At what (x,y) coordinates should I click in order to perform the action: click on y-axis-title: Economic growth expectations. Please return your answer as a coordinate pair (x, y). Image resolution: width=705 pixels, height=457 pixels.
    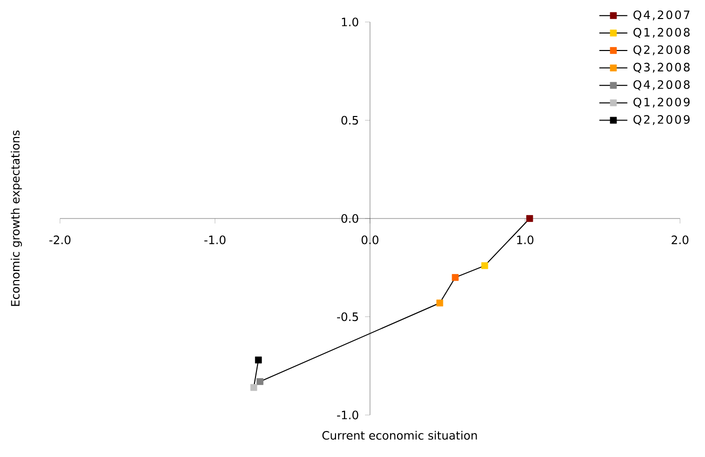
    Looking at the image, I should click on (16, 218).